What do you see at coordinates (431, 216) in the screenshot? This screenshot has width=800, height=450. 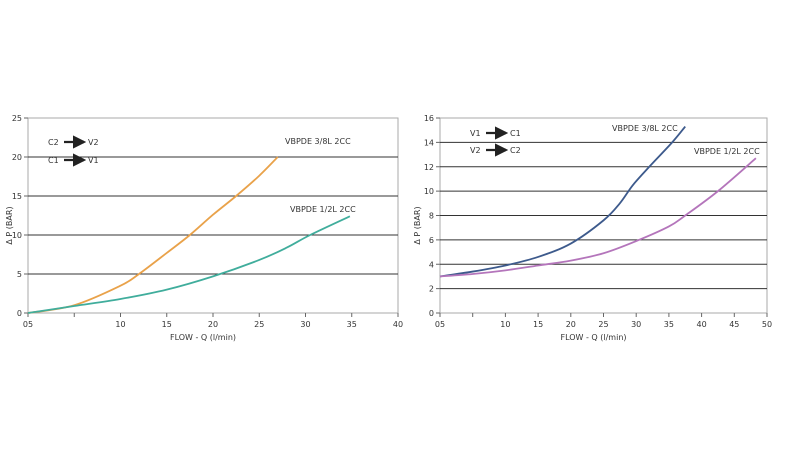 I see `y-tick-label: 8` at bounding box center [431, 216].